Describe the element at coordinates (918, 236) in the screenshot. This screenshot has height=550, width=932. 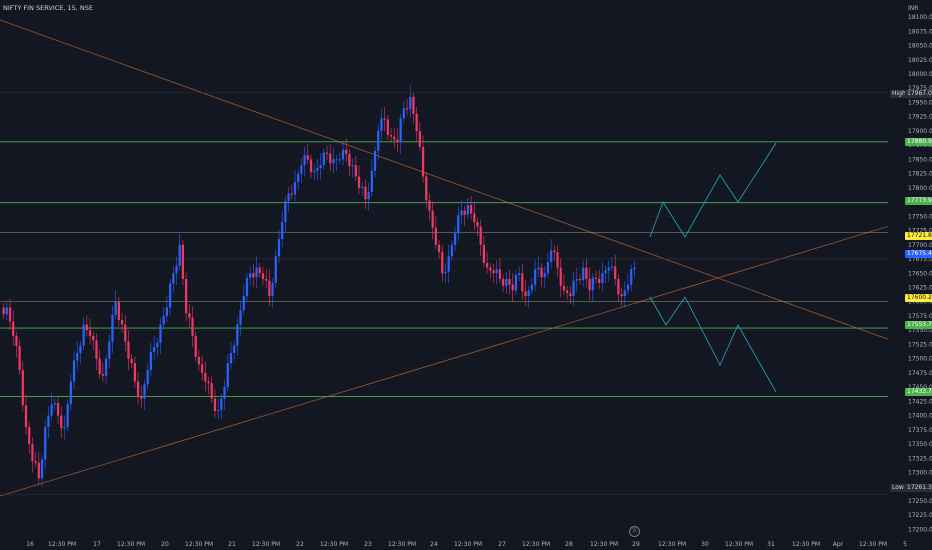
I see `level-tag-3: 17721.85` at that location.